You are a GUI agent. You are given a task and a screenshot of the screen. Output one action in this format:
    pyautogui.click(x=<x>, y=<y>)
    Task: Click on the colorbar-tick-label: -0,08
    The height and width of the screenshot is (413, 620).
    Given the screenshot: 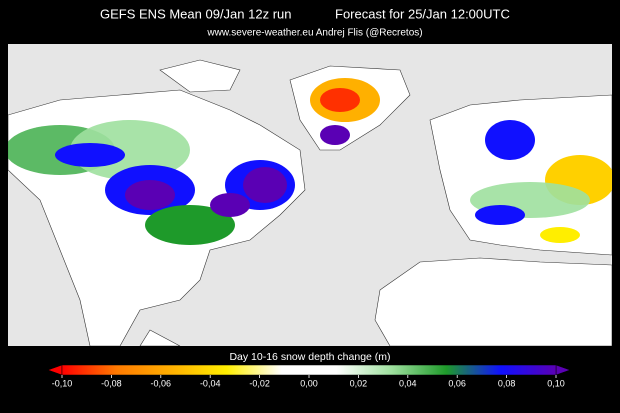 What is the action you would take?
    pyautogui.click(x=111, y=383)
    